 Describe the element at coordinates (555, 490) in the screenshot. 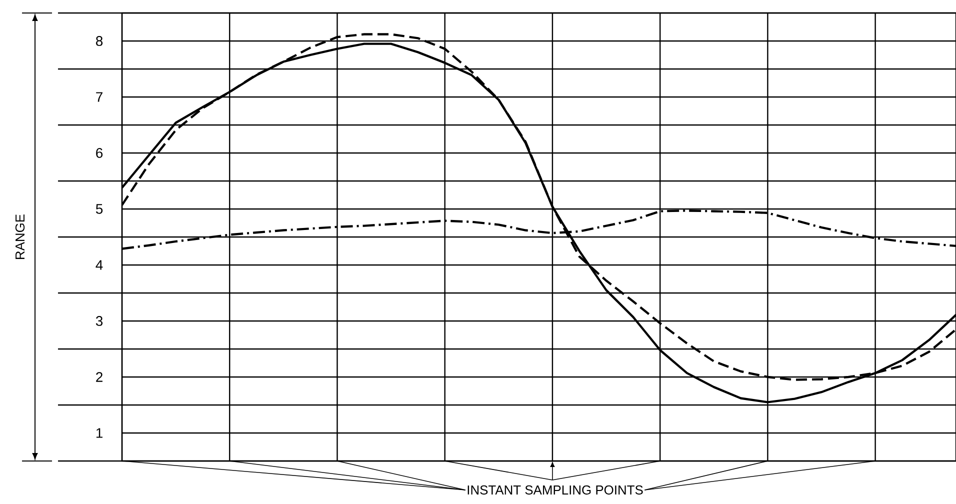

I see `text: INSTANT SAMPLING POINTS` at that location.